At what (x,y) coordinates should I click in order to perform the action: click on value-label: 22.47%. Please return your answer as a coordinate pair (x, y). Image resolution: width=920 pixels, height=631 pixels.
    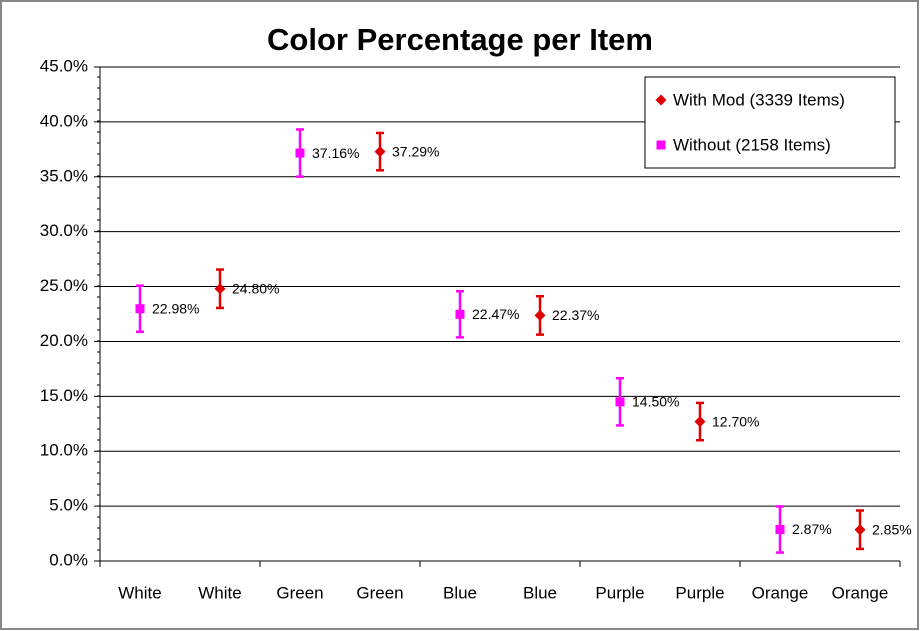
    Looking at the image, I should click on (495, 314).